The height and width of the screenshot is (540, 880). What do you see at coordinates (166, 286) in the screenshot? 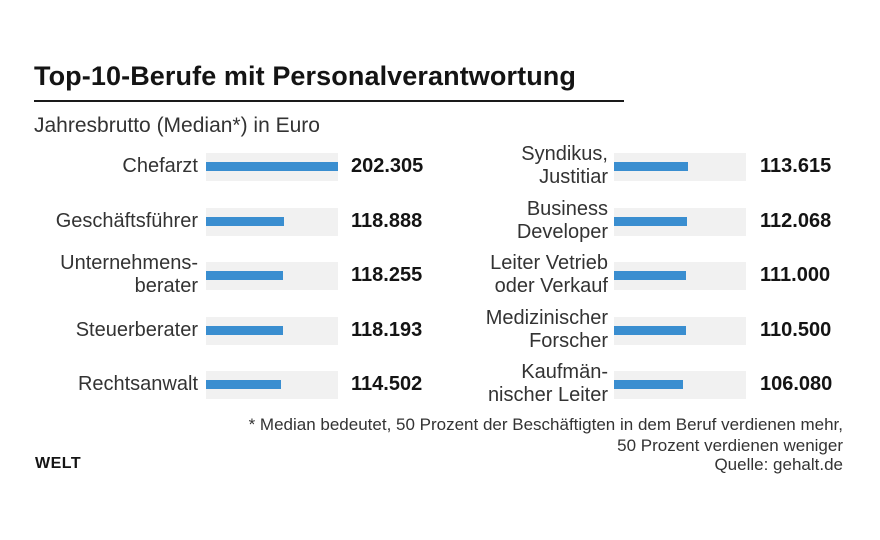
I see `category-label-line: berater` at bounding box center [166, 286].